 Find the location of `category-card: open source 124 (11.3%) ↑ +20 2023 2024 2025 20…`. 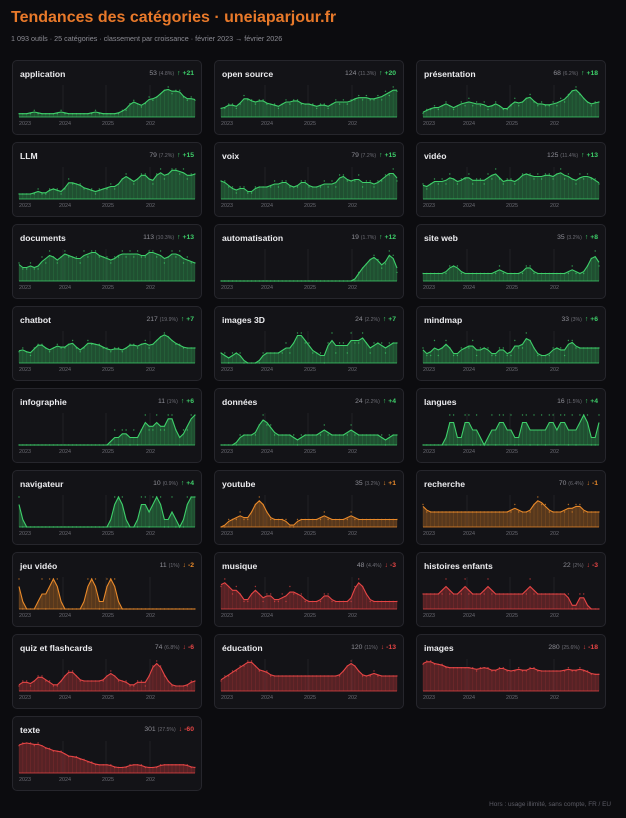

category-card: open source 124 (11.3%) ↑ +20 2023 2024 2025 20… is located at coordinates (309, 97).